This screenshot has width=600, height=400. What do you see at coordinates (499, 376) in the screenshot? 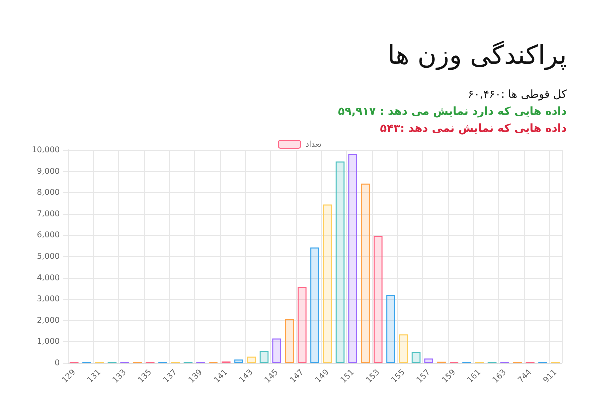
I see `x-tick-label: 163` at bounding box center [499, 376].